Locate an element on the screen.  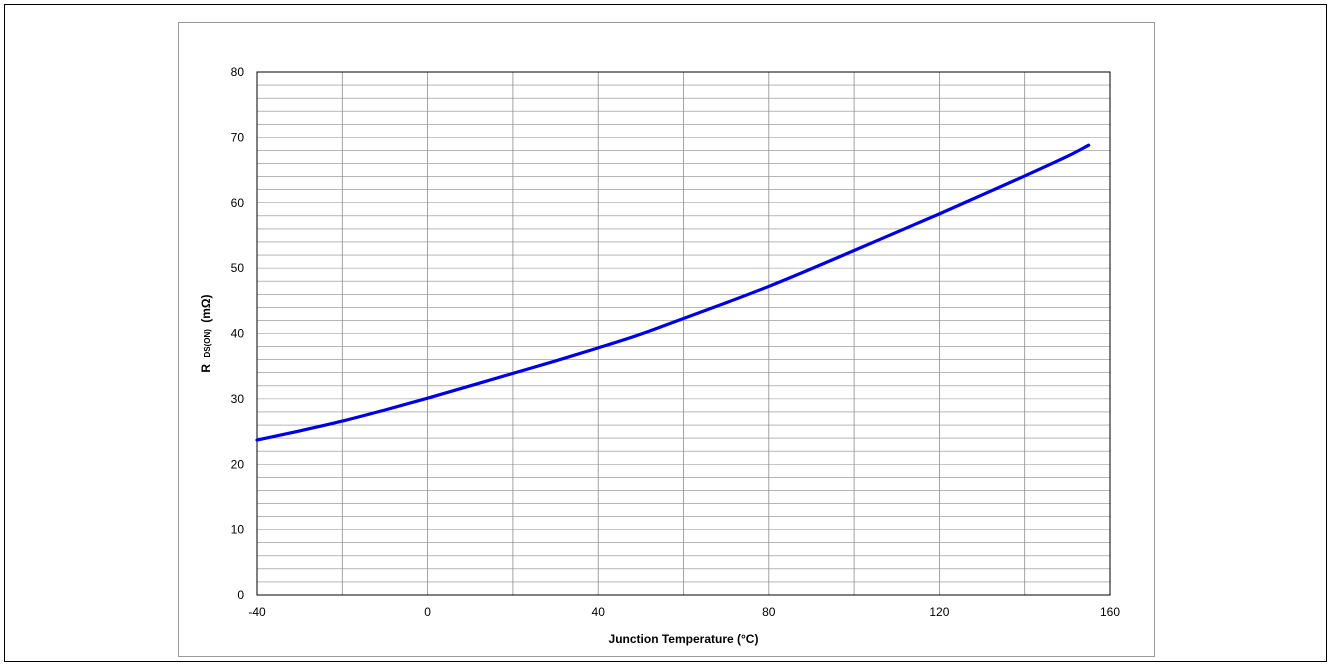
y-axis-title: R DS(ON) (mΩ) is located at coordinates (206, 333).